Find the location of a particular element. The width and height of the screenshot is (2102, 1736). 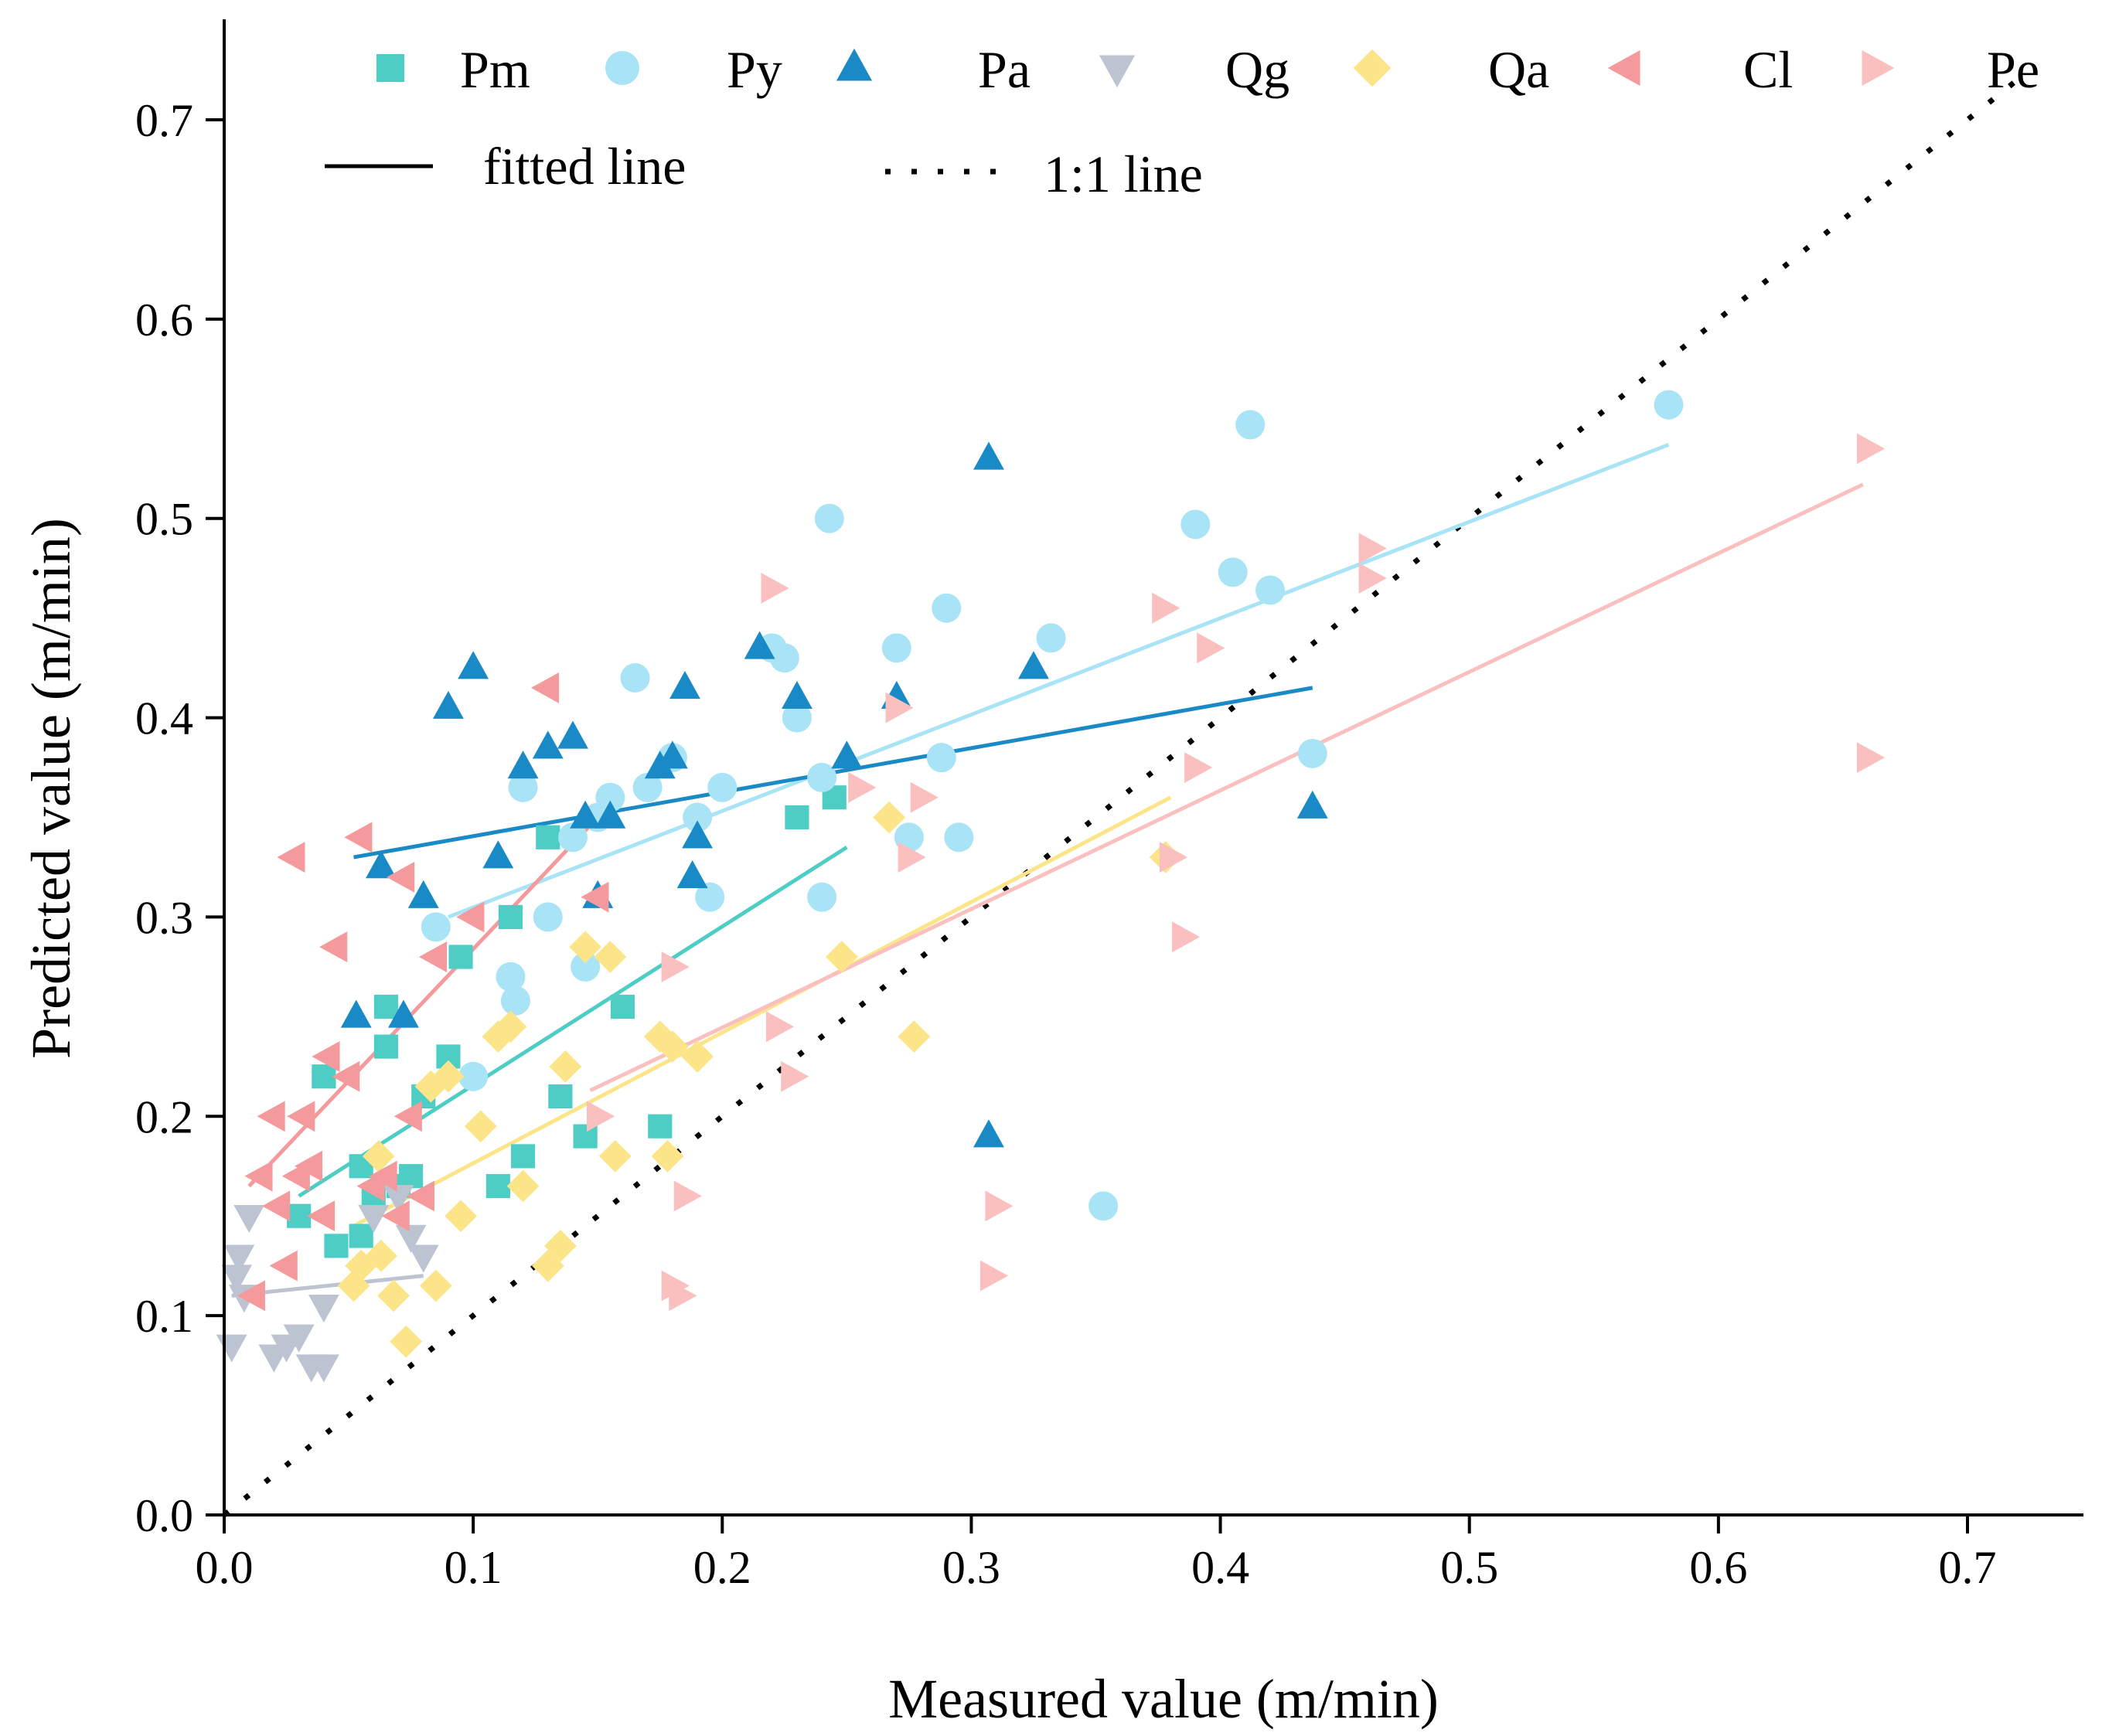

legend-marker-qa is located at coordinates (1372, 68).